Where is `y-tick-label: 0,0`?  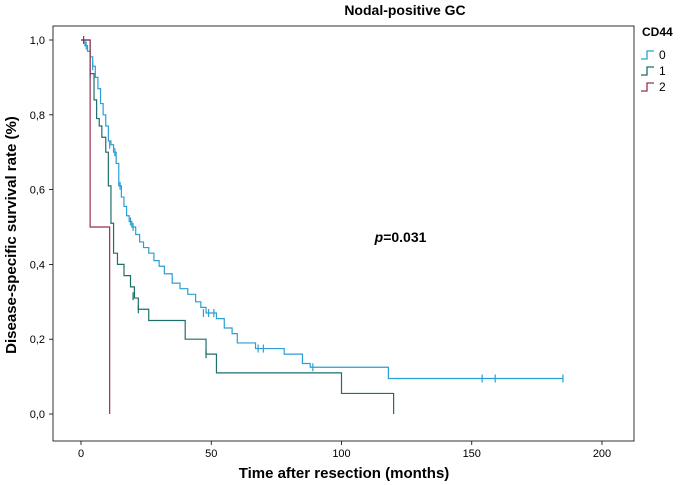
y-tick-label: 0,0 is located at coordinates (37, 415).